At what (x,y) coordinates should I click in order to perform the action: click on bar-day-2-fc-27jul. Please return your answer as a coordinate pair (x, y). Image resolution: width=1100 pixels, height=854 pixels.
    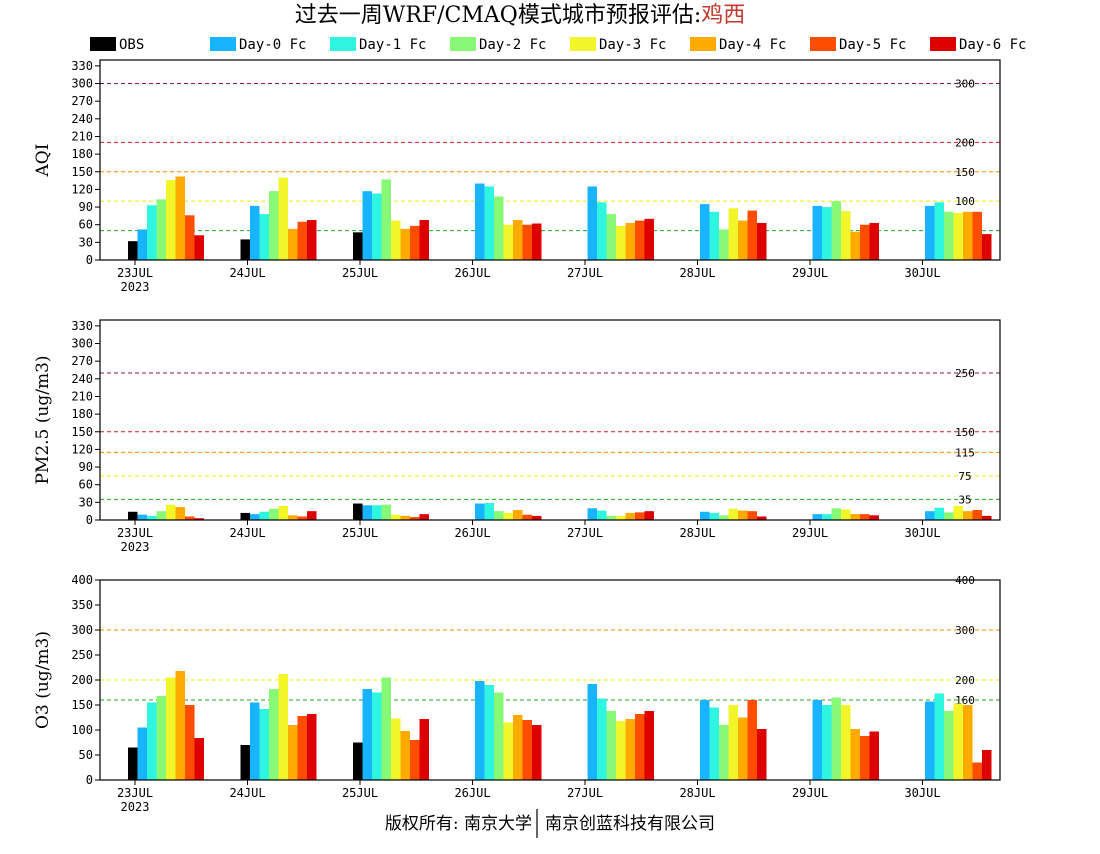
    Looking at the image, I should click on (611, 237).